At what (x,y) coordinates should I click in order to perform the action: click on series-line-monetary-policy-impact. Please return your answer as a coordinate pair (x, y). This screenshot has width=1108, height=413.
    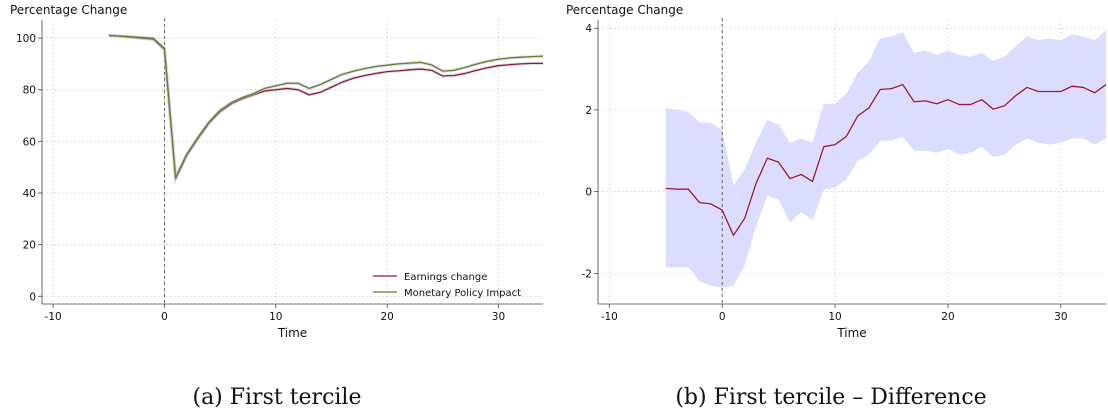
    Looking at the image, I should click on (326, 106).